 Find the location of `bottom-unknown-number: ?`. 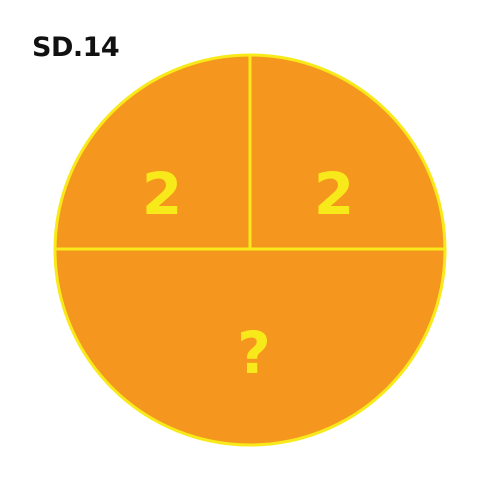

bottom-unknown-number: ? is located at coordinates (254, 353).